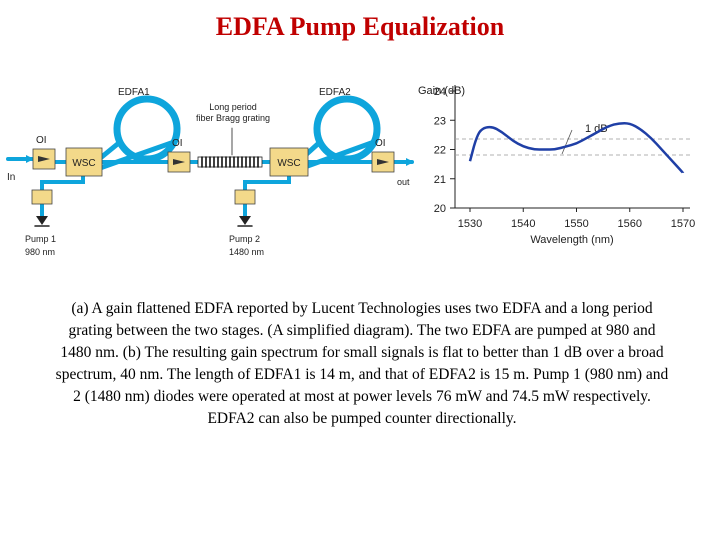 This screenshot has width=720, height=540. What do you see at coordinates (40, 252) in the screenshot?
I see `pump1-label-line2: 980 nm` at bounding box center [40, 252].